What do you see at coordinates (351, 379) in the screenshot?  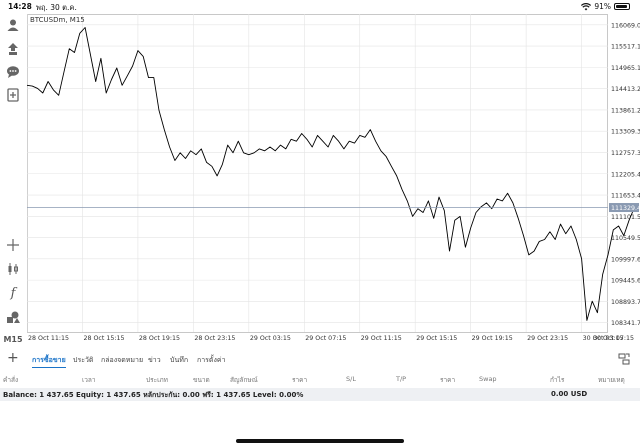 I see `col-sl: S/L` at bounding box center [351, 379].